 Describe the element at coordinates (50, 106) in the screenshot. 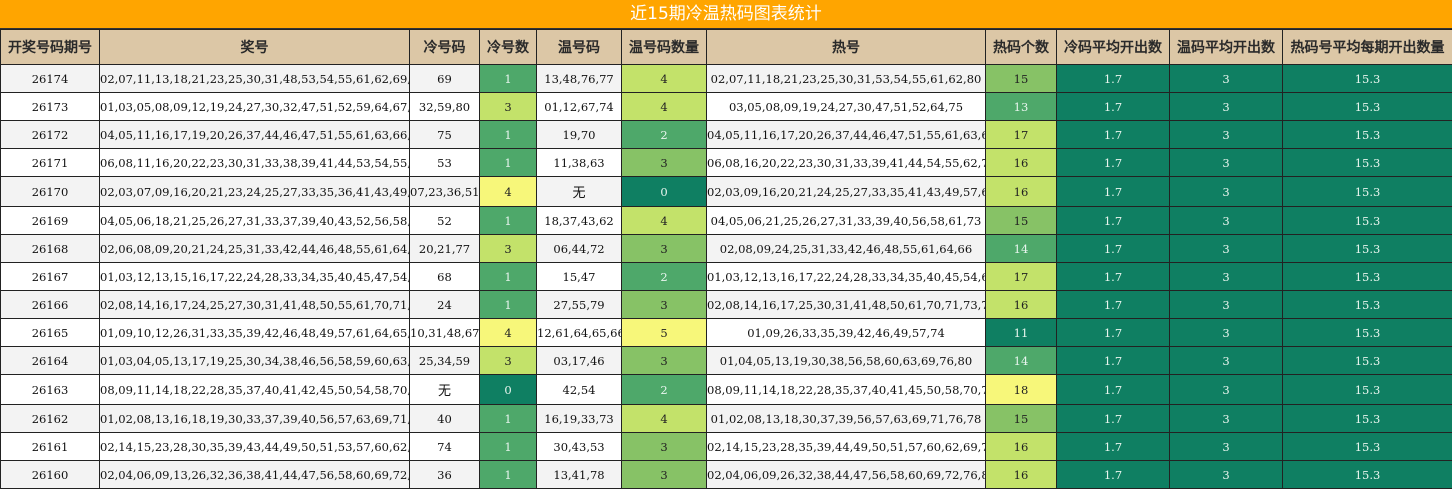

I see `cell-issue: 26173` at that location.